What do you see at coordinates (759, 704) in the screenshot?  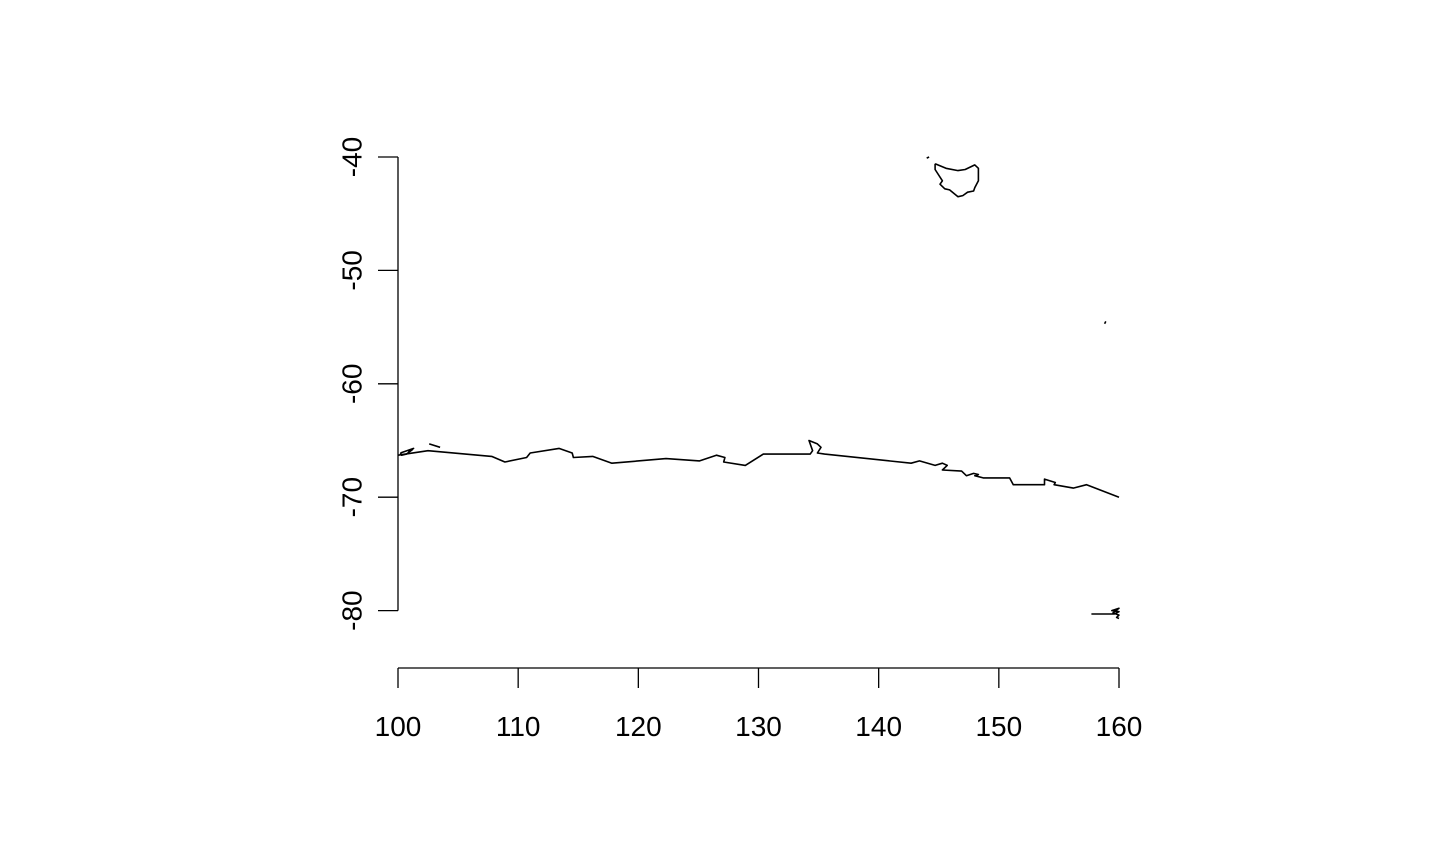 I see `x-axis: 100 110 120 130 140 150 160` at bounding box center [759, 704].